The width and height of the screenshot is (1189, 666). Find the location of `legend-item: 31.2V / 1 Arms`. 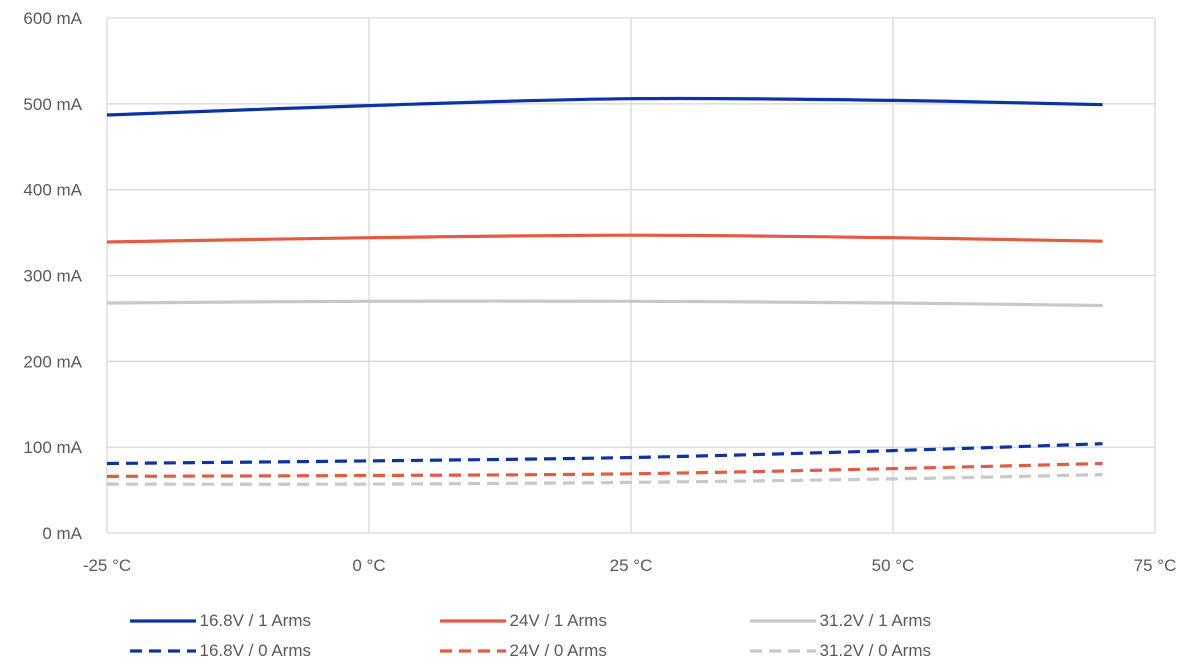

legend-item: 31.2V / 1 Arms is located at coordinates (904, 621).